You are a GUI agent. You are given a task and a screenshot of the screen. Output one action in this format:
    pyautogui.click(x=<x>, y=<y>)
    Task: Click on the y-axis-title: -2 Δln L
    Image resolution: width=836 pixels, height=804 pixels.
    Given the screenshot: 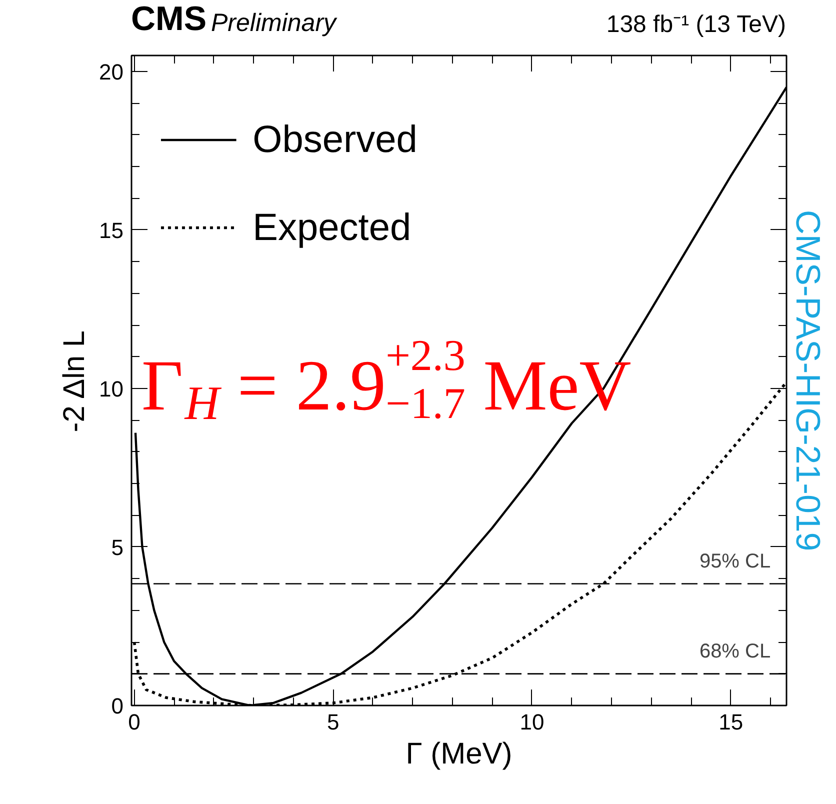 What is the action you would take?
    pyautogui.click(x=75, y=381)
    